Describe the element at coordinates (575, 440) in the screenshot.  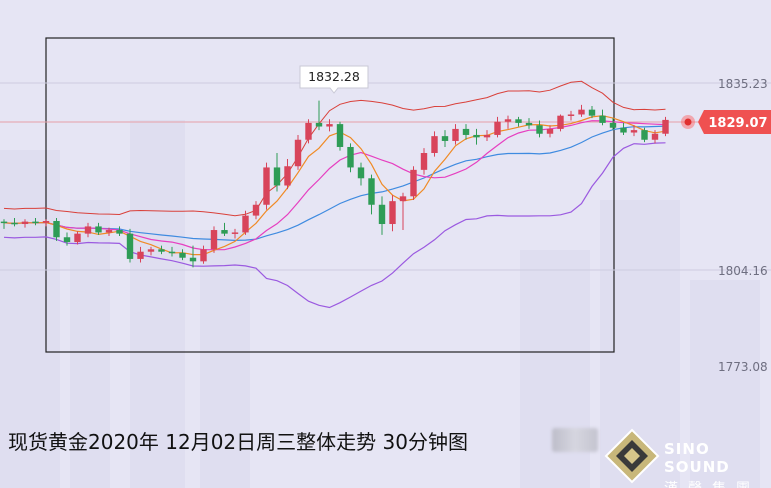
I see `blurred-watermark` at that location.